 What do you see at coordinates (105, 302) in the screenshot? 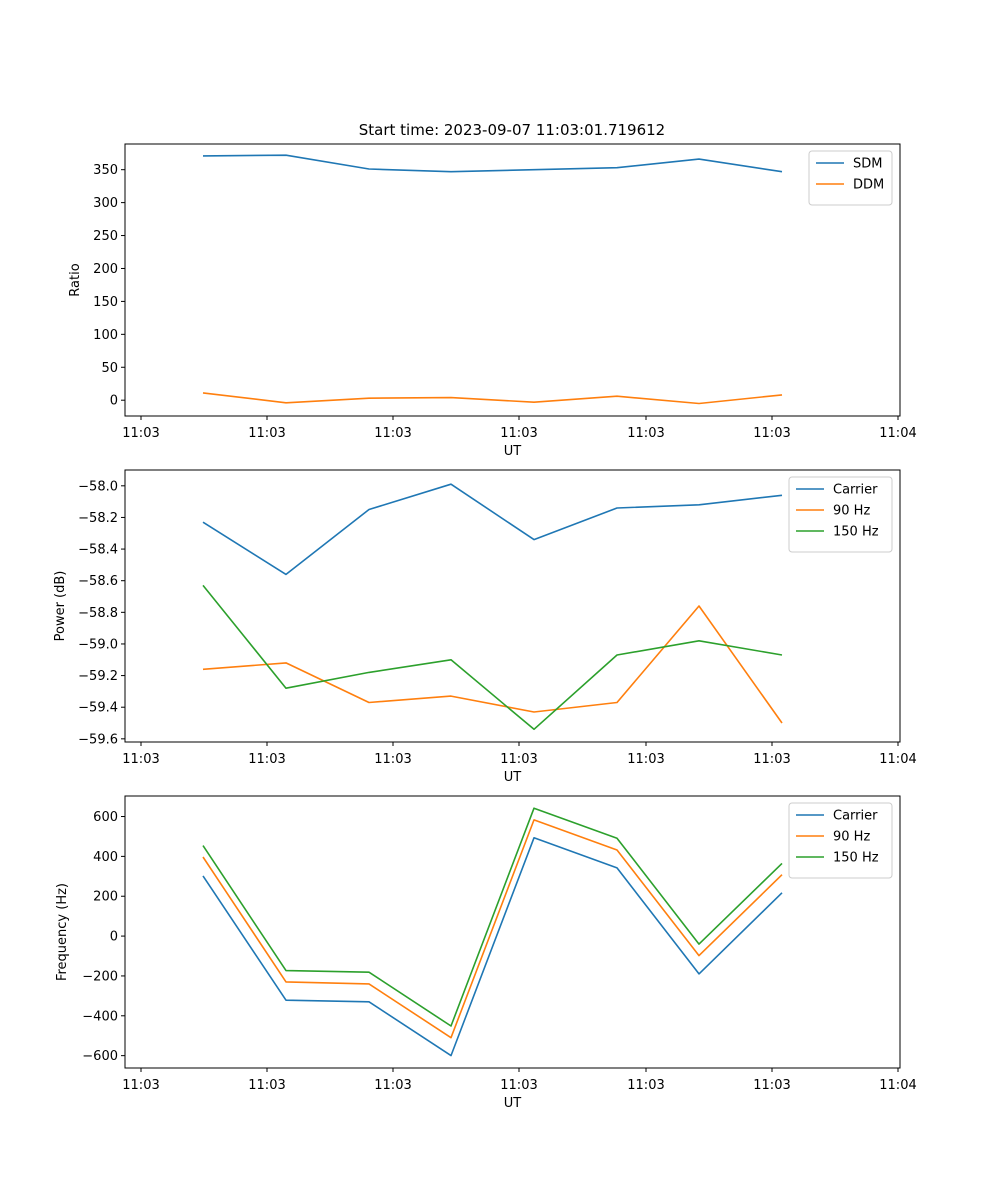
I see `y-tick-label: 150` at bounding box center [105, 302].